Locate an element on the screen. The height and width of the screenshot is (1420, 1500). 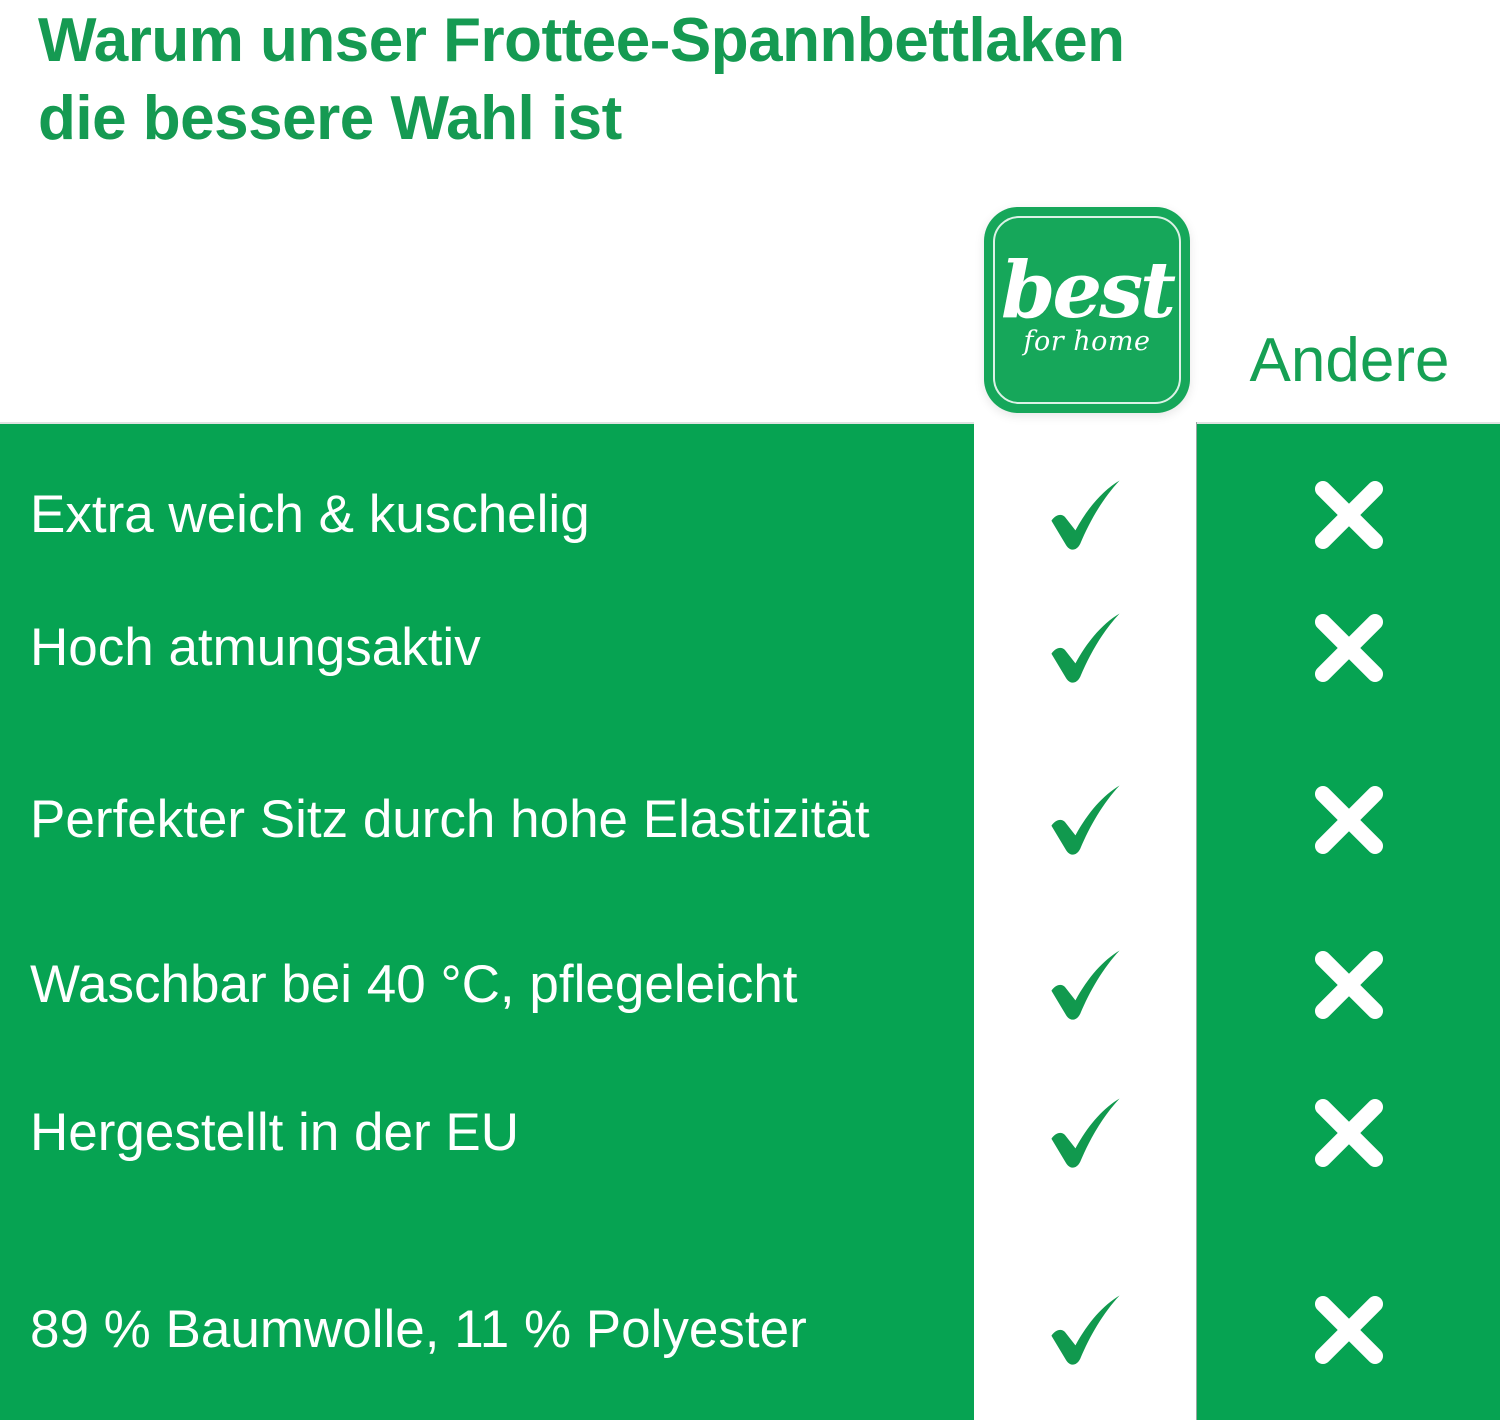
feature-label: Perfekter Sitz durch hohe Elastizität is located at coordinates (450, 819).